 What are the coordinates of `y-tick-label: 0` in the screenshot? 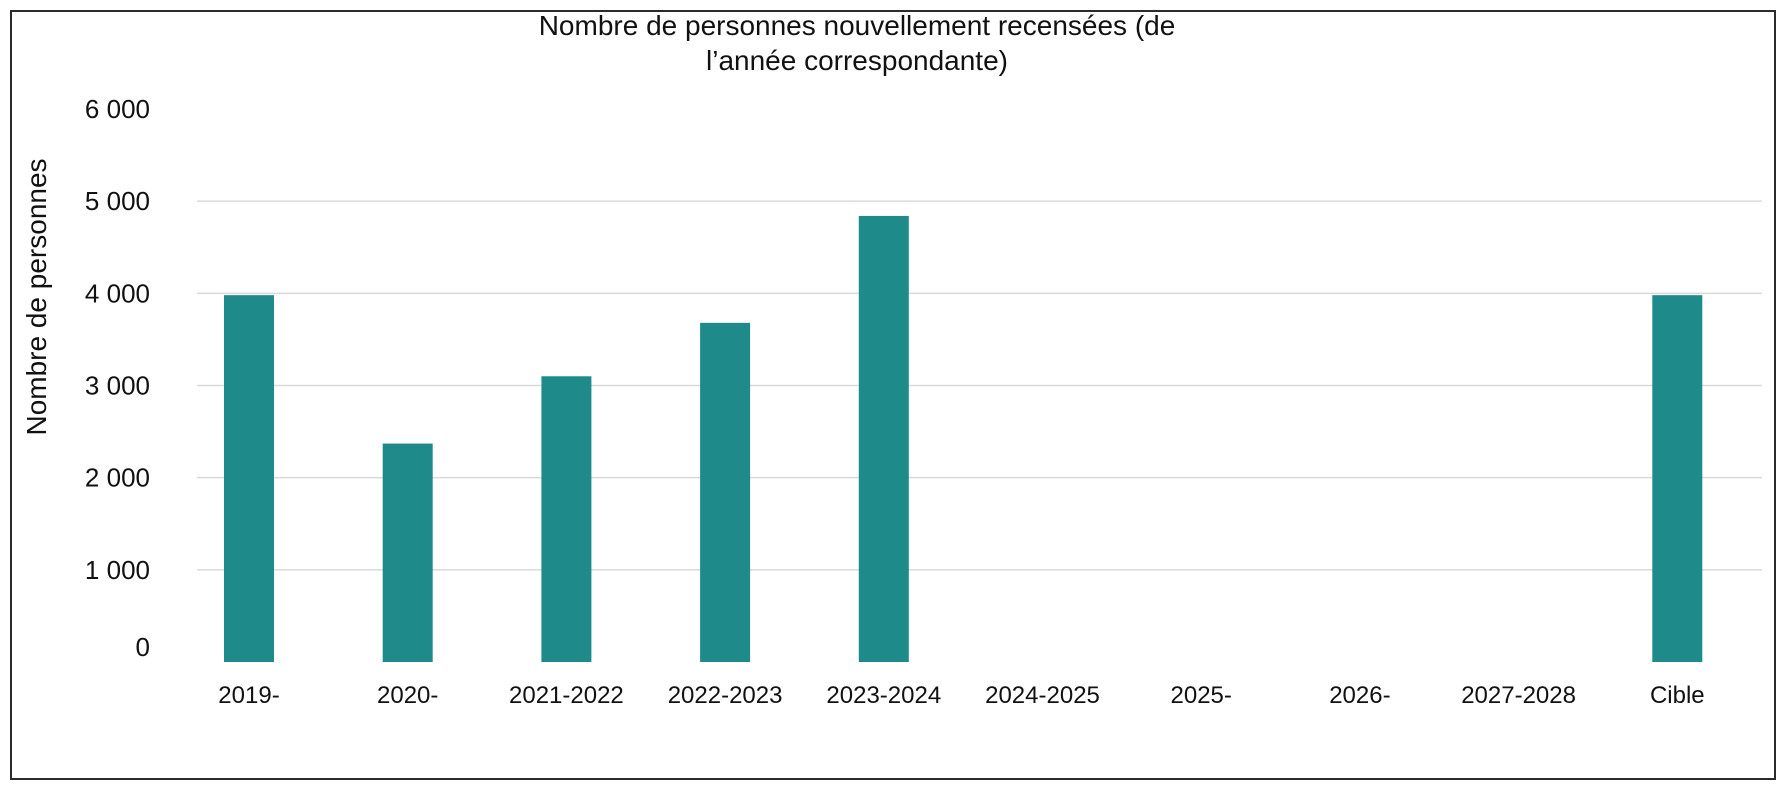 It's located at (143, 647).